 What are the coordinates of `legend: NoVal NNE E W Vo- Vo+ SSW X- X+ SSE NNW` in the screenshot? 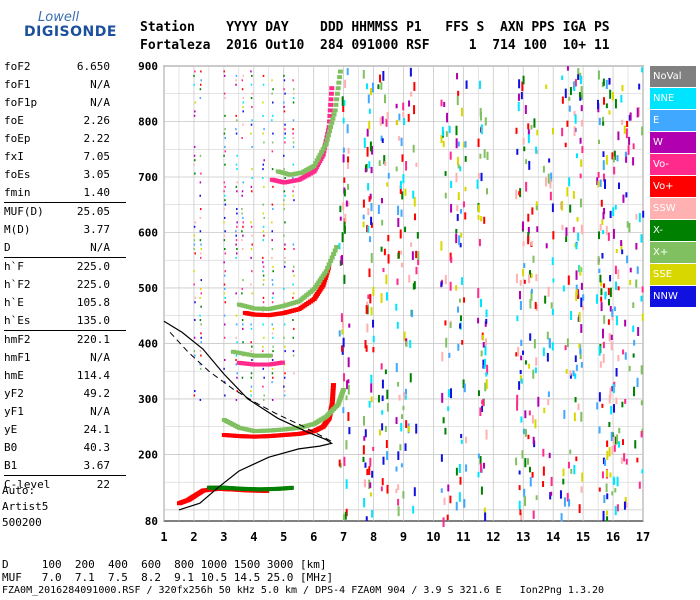 It's located at (673, 187).